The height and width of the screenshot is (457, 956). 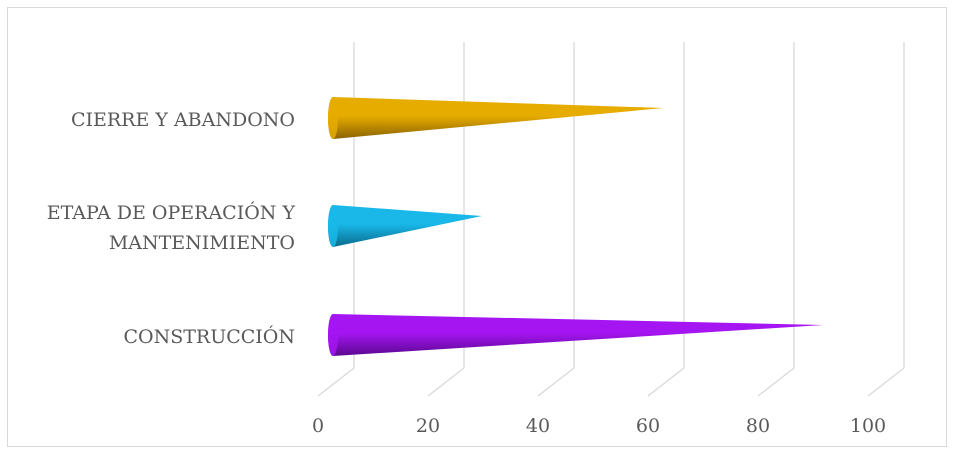 I want to click on category-label-line: CONSTRUCCIÓN, so click(x=209, y=336).